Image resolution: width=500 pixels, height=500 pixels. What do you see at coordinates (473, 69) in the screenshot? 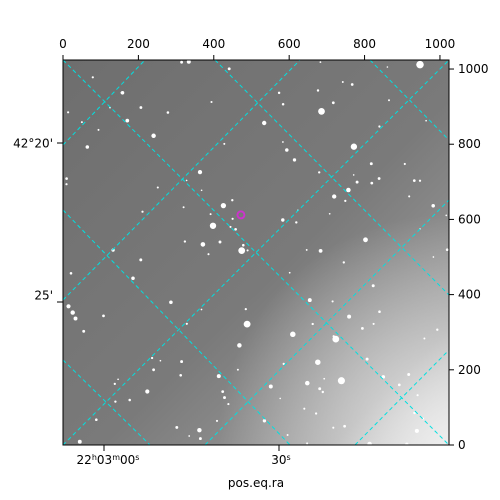
I see `right-axis-tick-label-5: 1000` at bounding box center [473, 69].